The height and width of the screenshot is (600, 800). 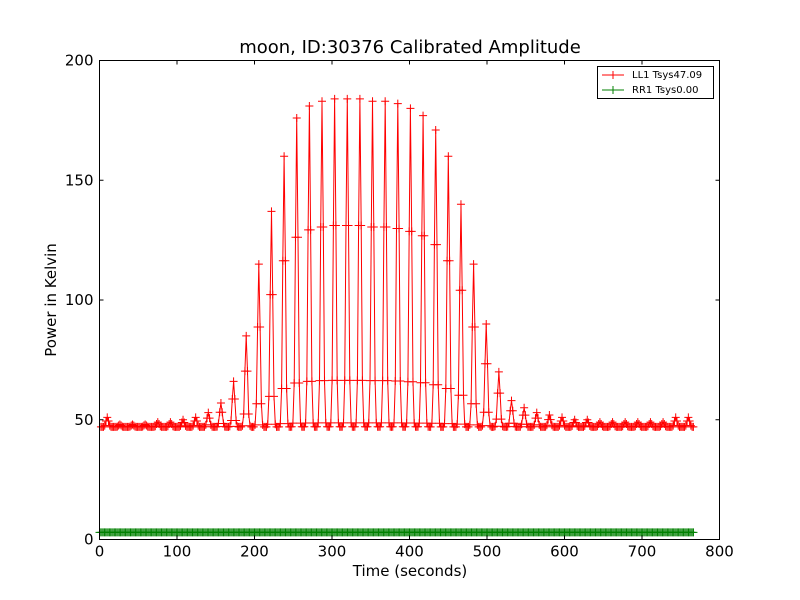 What do you see at coordinates (487, 552) in the screenshot?
I see `x-tick-label: 500` at bounding box center [487, 552].